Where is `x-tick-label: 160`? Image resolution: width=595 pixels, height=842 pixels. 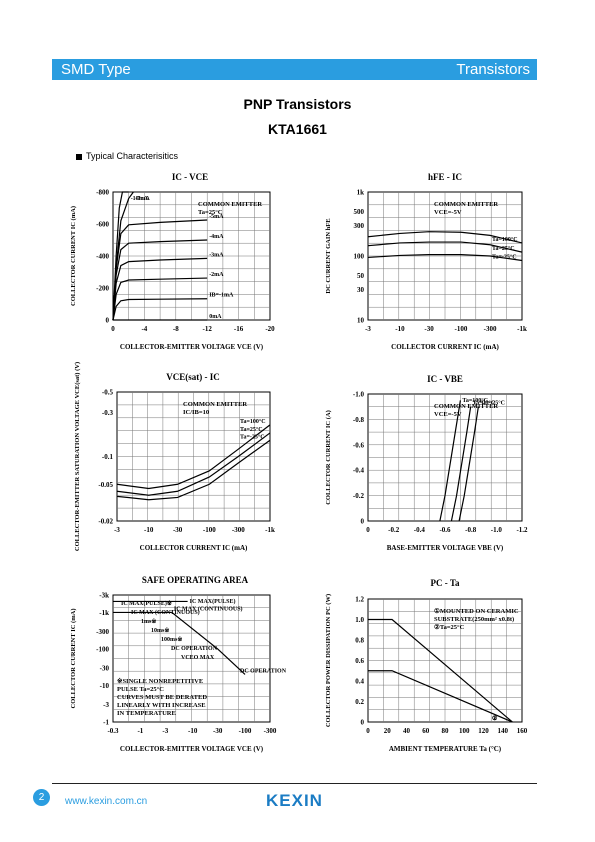
x-tick-label: 160 is located at coordinates (522, 731).